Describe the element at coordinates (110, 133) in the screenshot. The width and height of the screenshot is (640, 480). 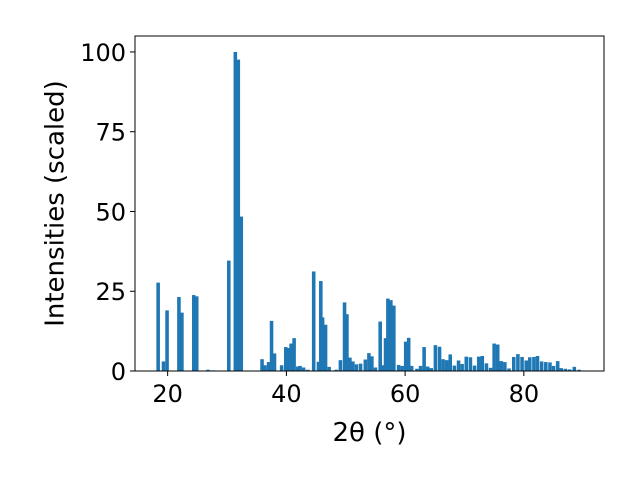
I see `y-tick-label: 75` at that location.